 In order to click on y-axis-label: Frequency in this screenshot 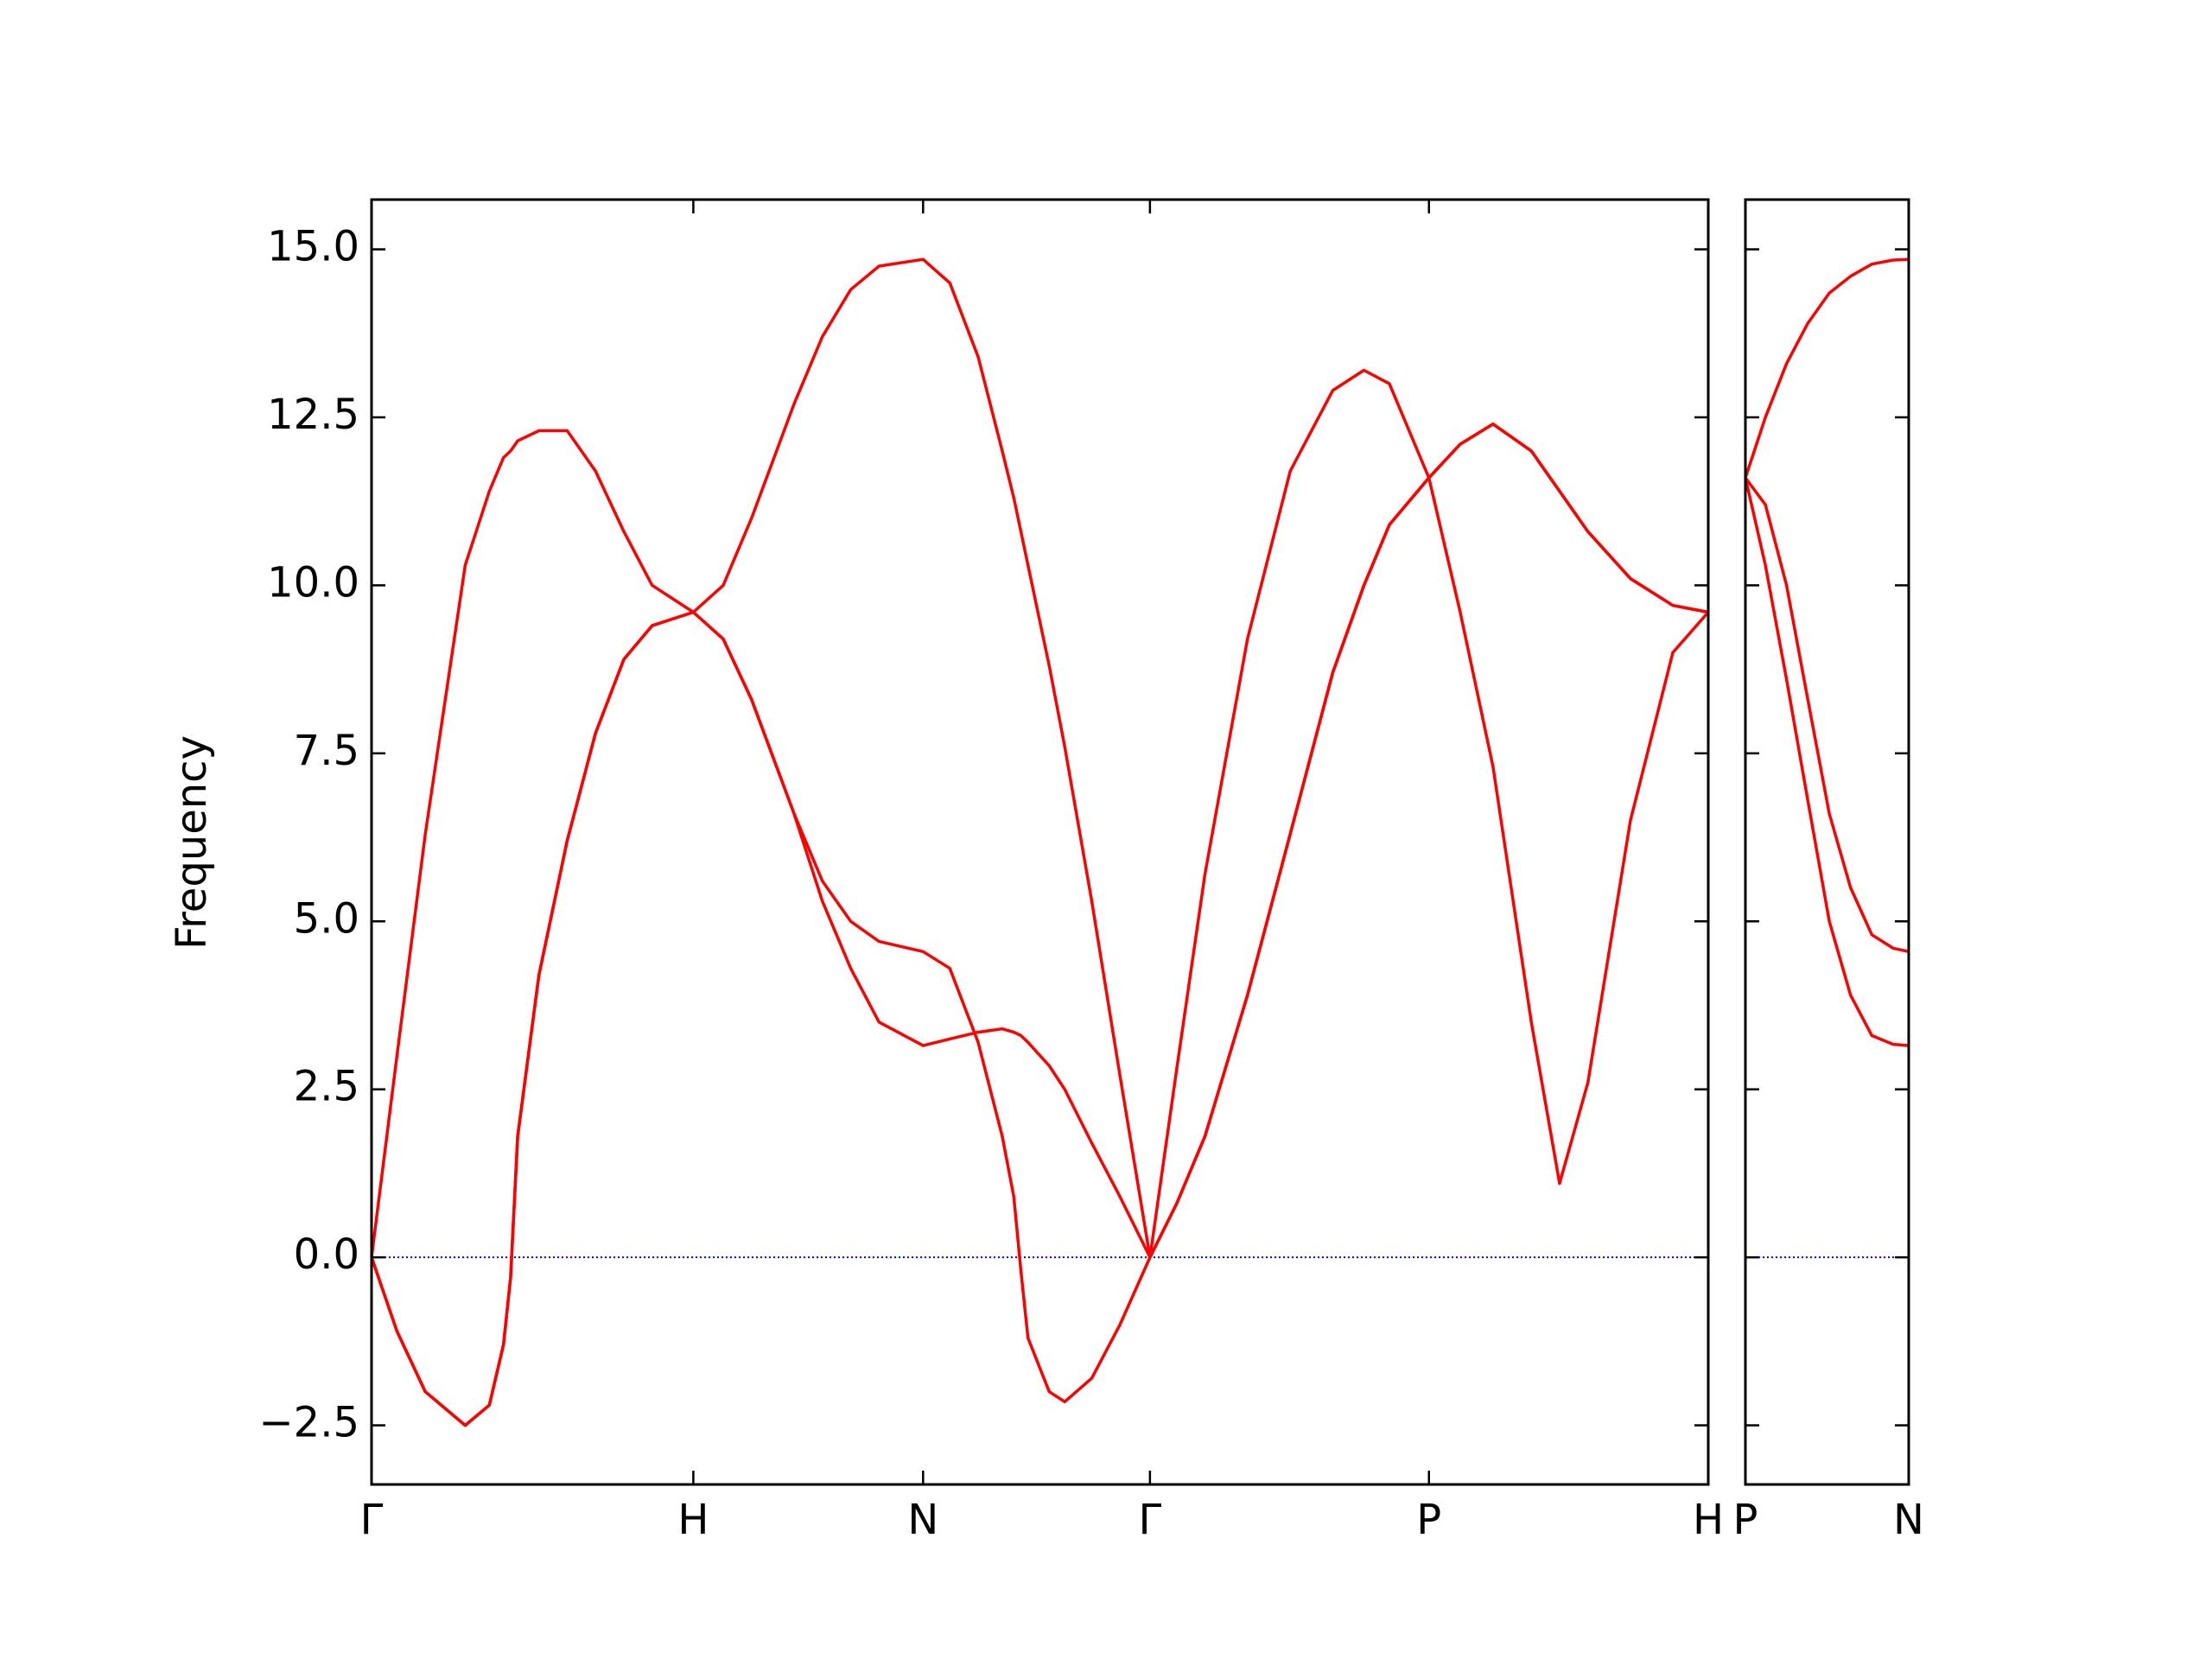, I will do `click(192, 842)`.